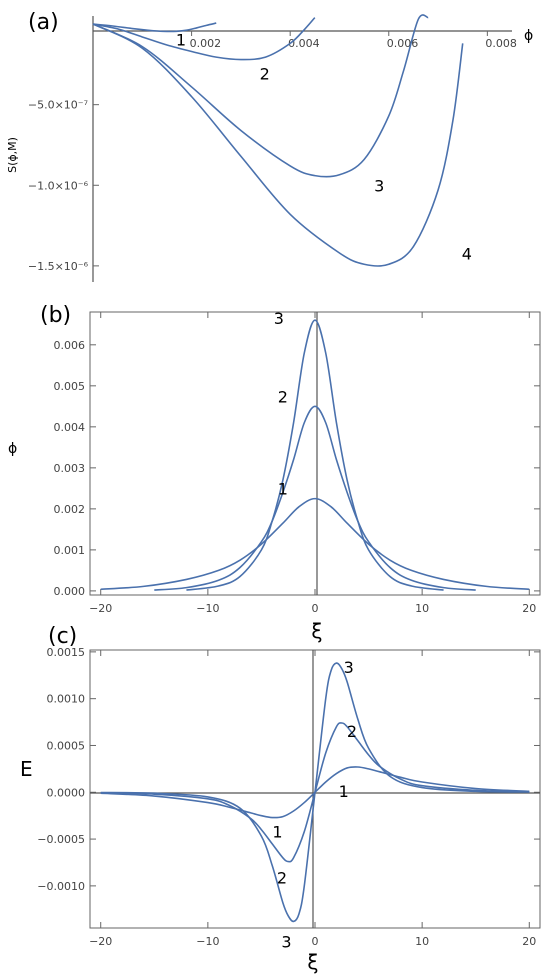  What do you see at coordinates (12, 449) in the screenshot?
I see `panel-b-y-axis-title: ϕ` at bounding box center [12, 449].